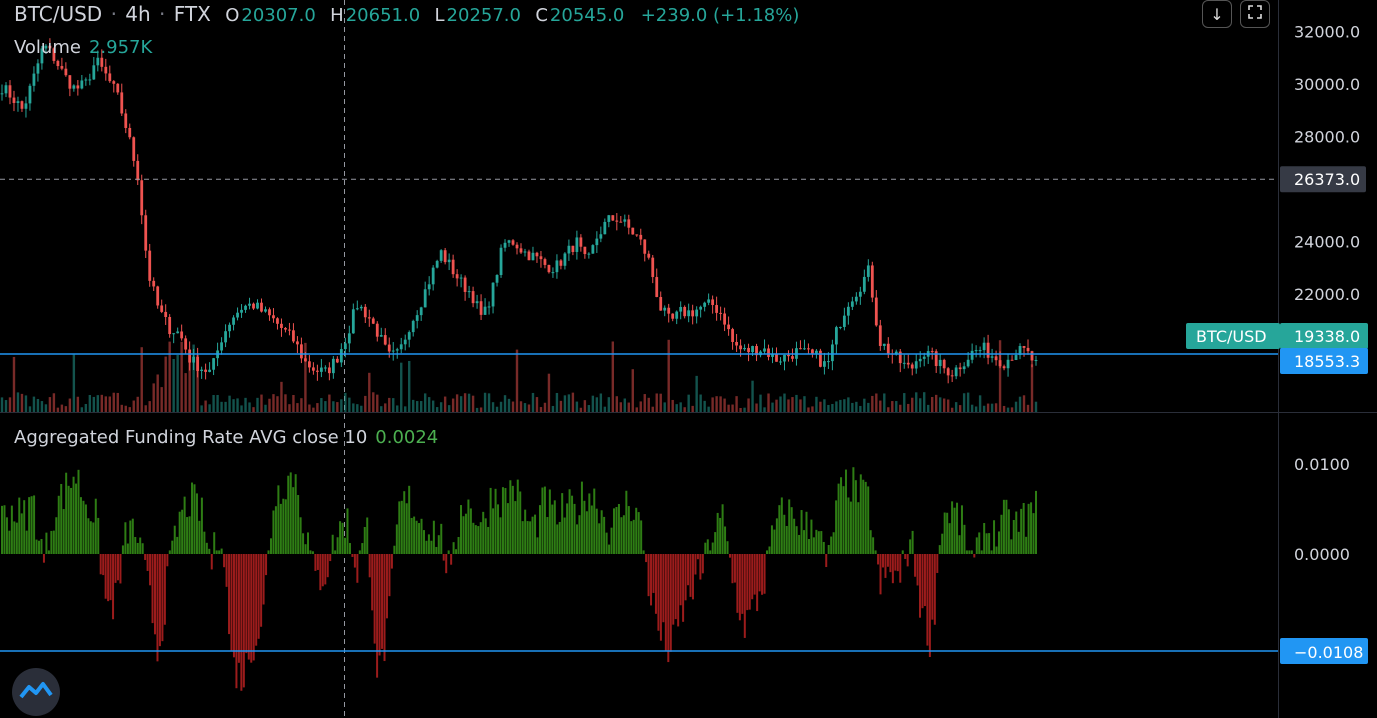  I want to click on volume-legend: Volume 2.957K, so click(83, 47).